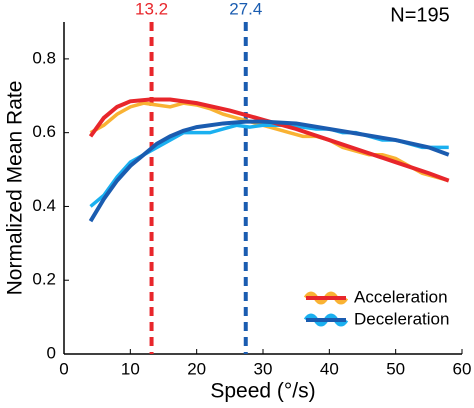 Image resolution: width=474 pixels, height=408 pixels. I want to click on reference-label: 13.2, so click(151, 9).